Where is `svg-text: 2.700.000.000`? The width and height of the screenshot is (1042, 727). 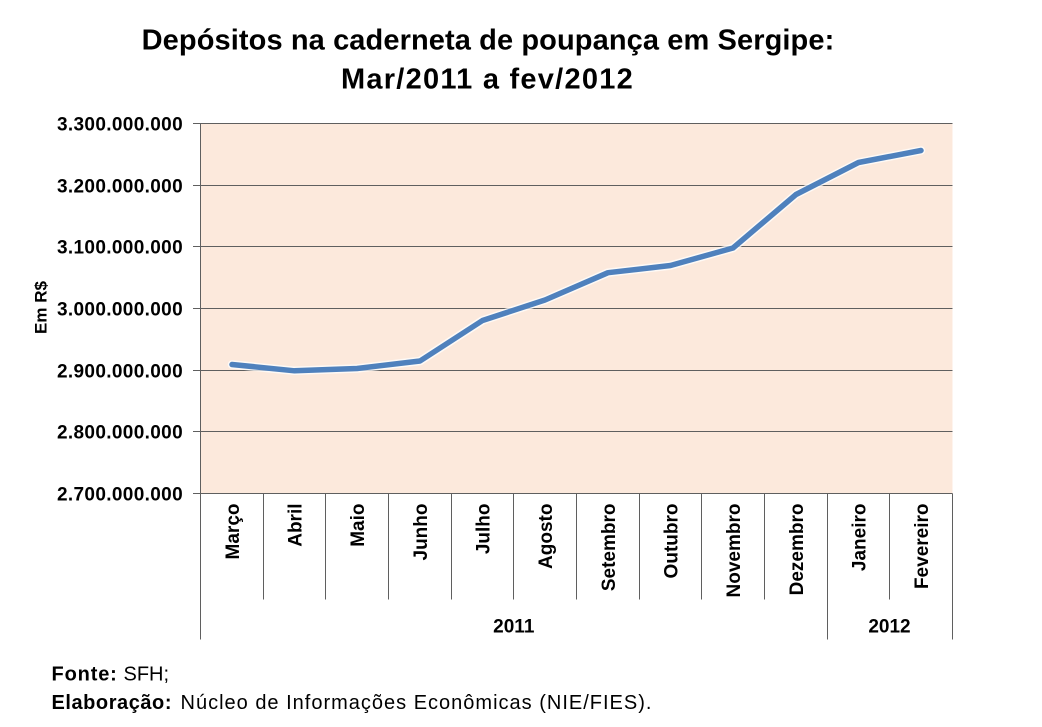
svg-text: 2.700.000.000 is located at coordinates (120, 494).